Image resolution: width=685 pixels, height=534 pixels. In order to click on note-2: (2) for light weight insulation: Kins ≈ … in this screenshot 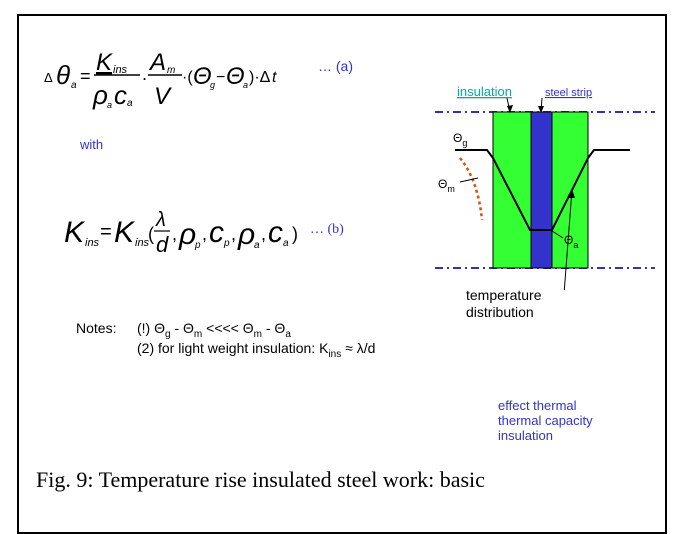, I will do `click(256, 349)`.